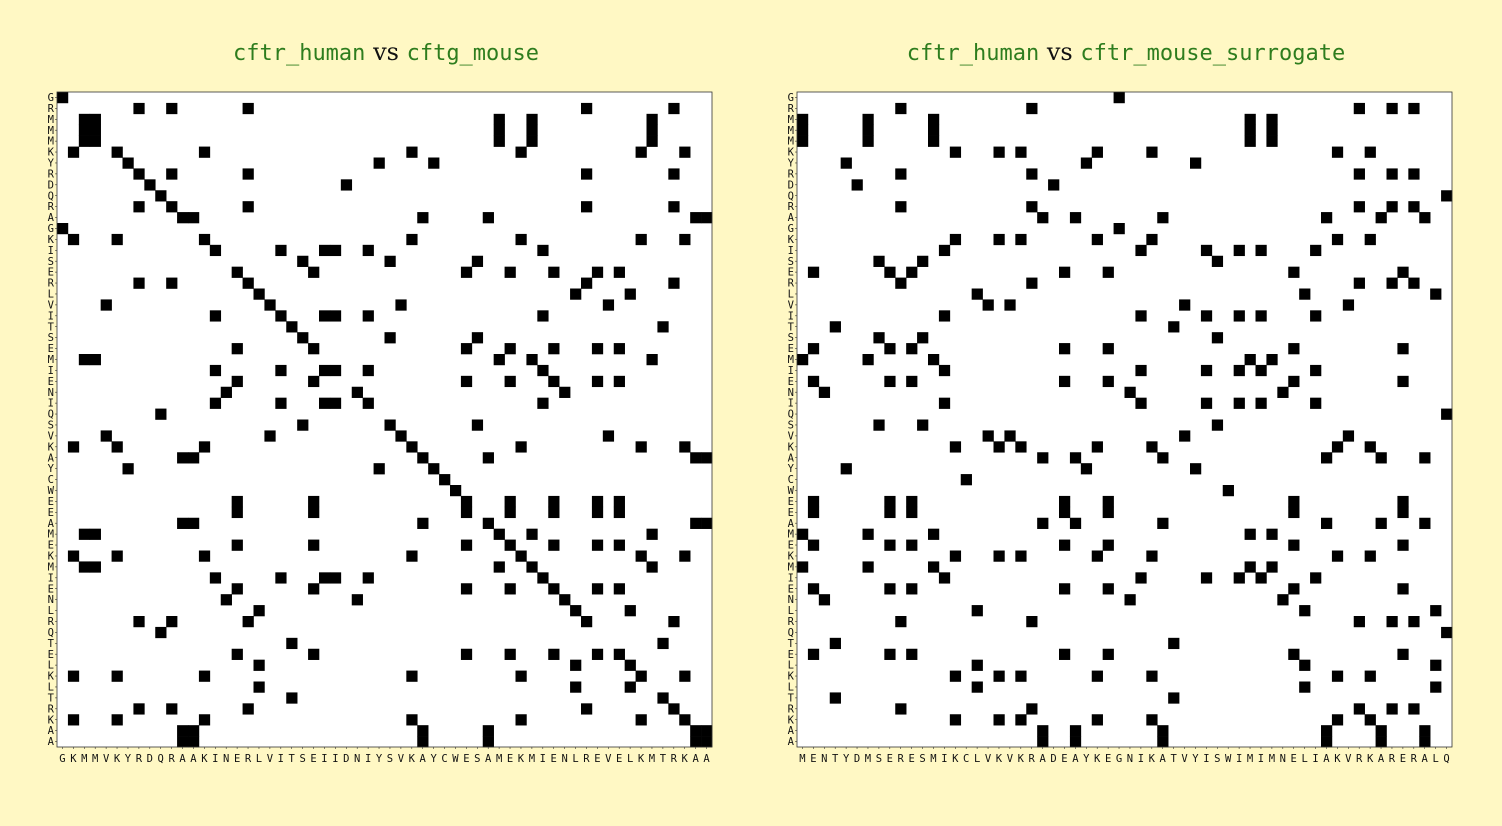  What do you see at coordinates (791, 185) in the screenshot?
I see `y-tick-label: D` at bounding box center [791, 185].